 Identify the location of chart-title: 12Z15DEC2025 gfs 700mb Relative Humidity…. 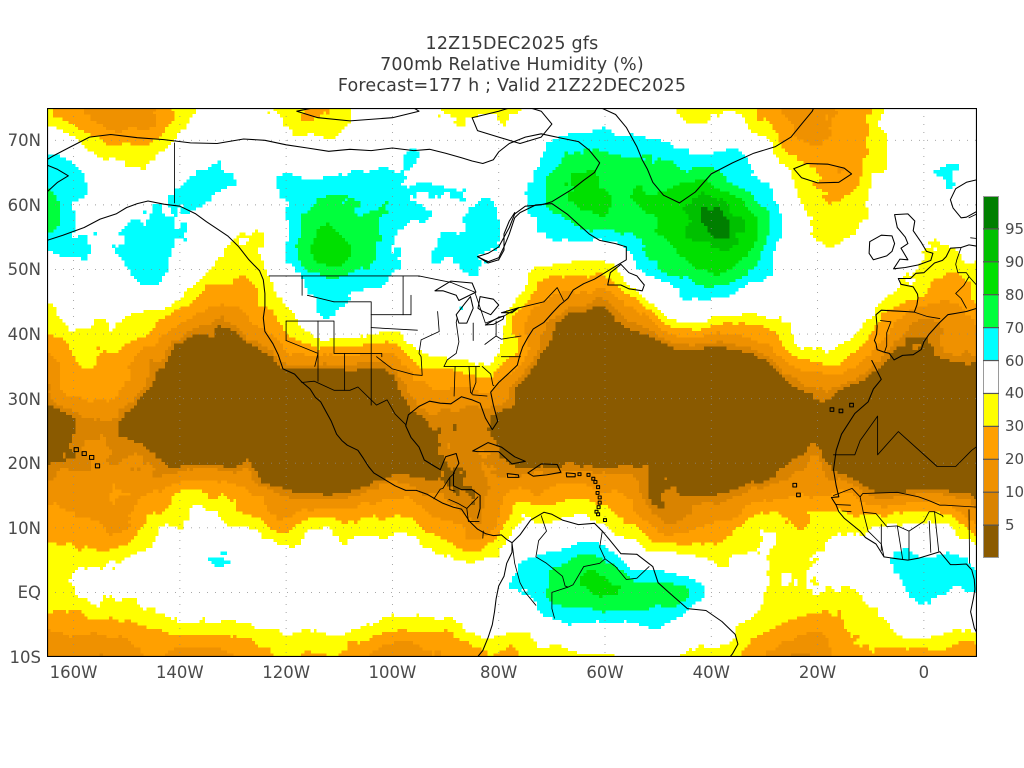
(512, 65).